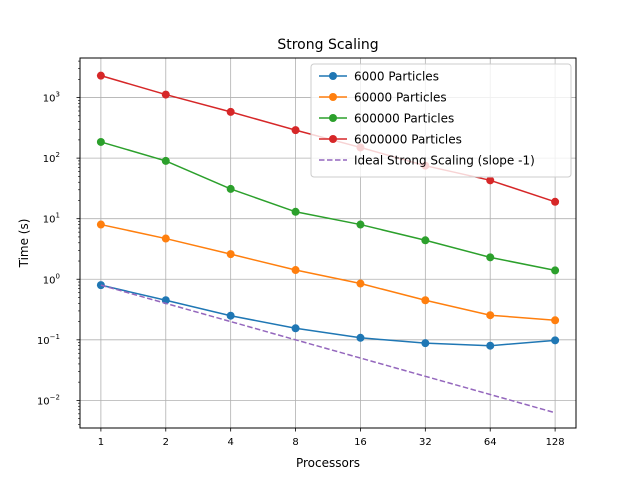 This screenshot has height=480, width=640. I want to click on y-tick-exponent: 2, so click(58, 155).